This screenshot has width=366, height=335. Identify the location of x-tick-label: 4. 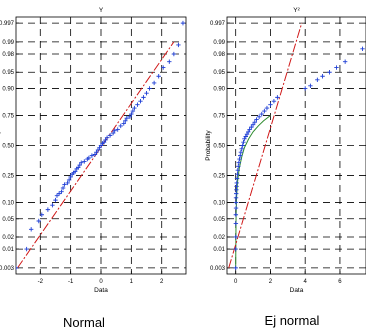
(306, 282).